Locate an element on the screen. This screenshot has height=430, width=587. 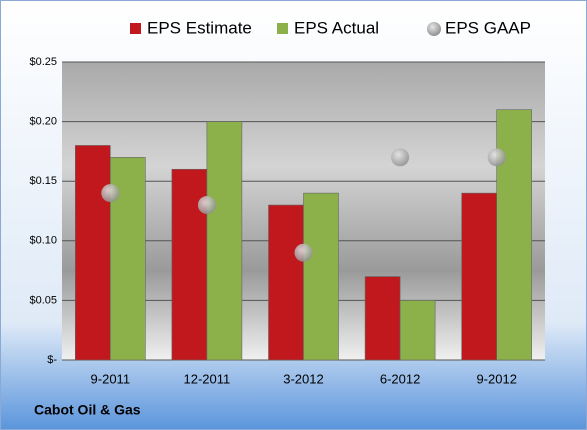
y-tick-label: $- is located at coordinates (52, 360).